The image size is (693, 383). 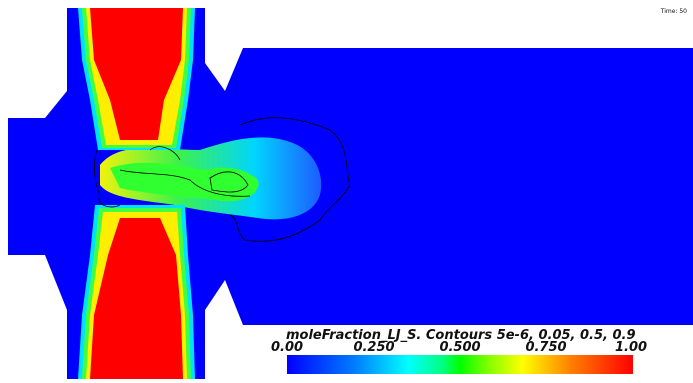 I want to click on tick-label: 0.250, so click(x=374, y=347).